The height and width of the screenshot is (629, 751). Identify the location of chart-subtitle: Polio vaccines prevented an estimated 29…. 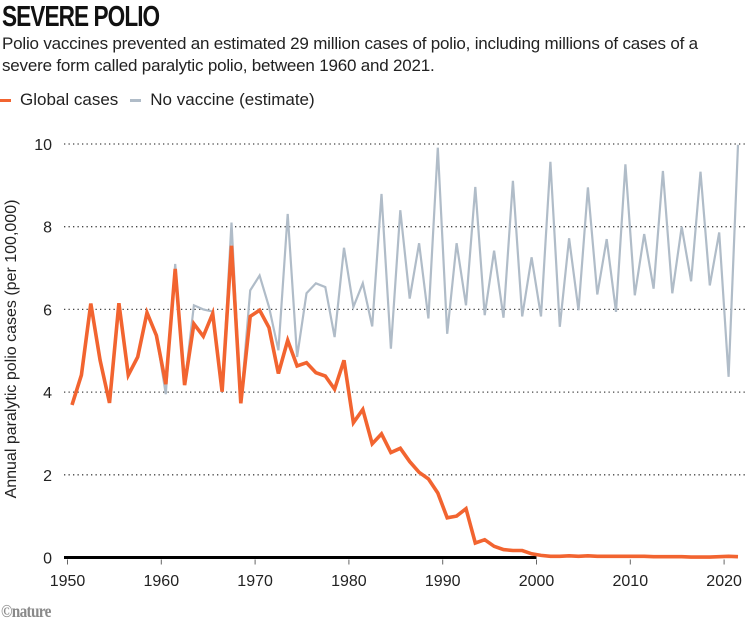
(350, 54).